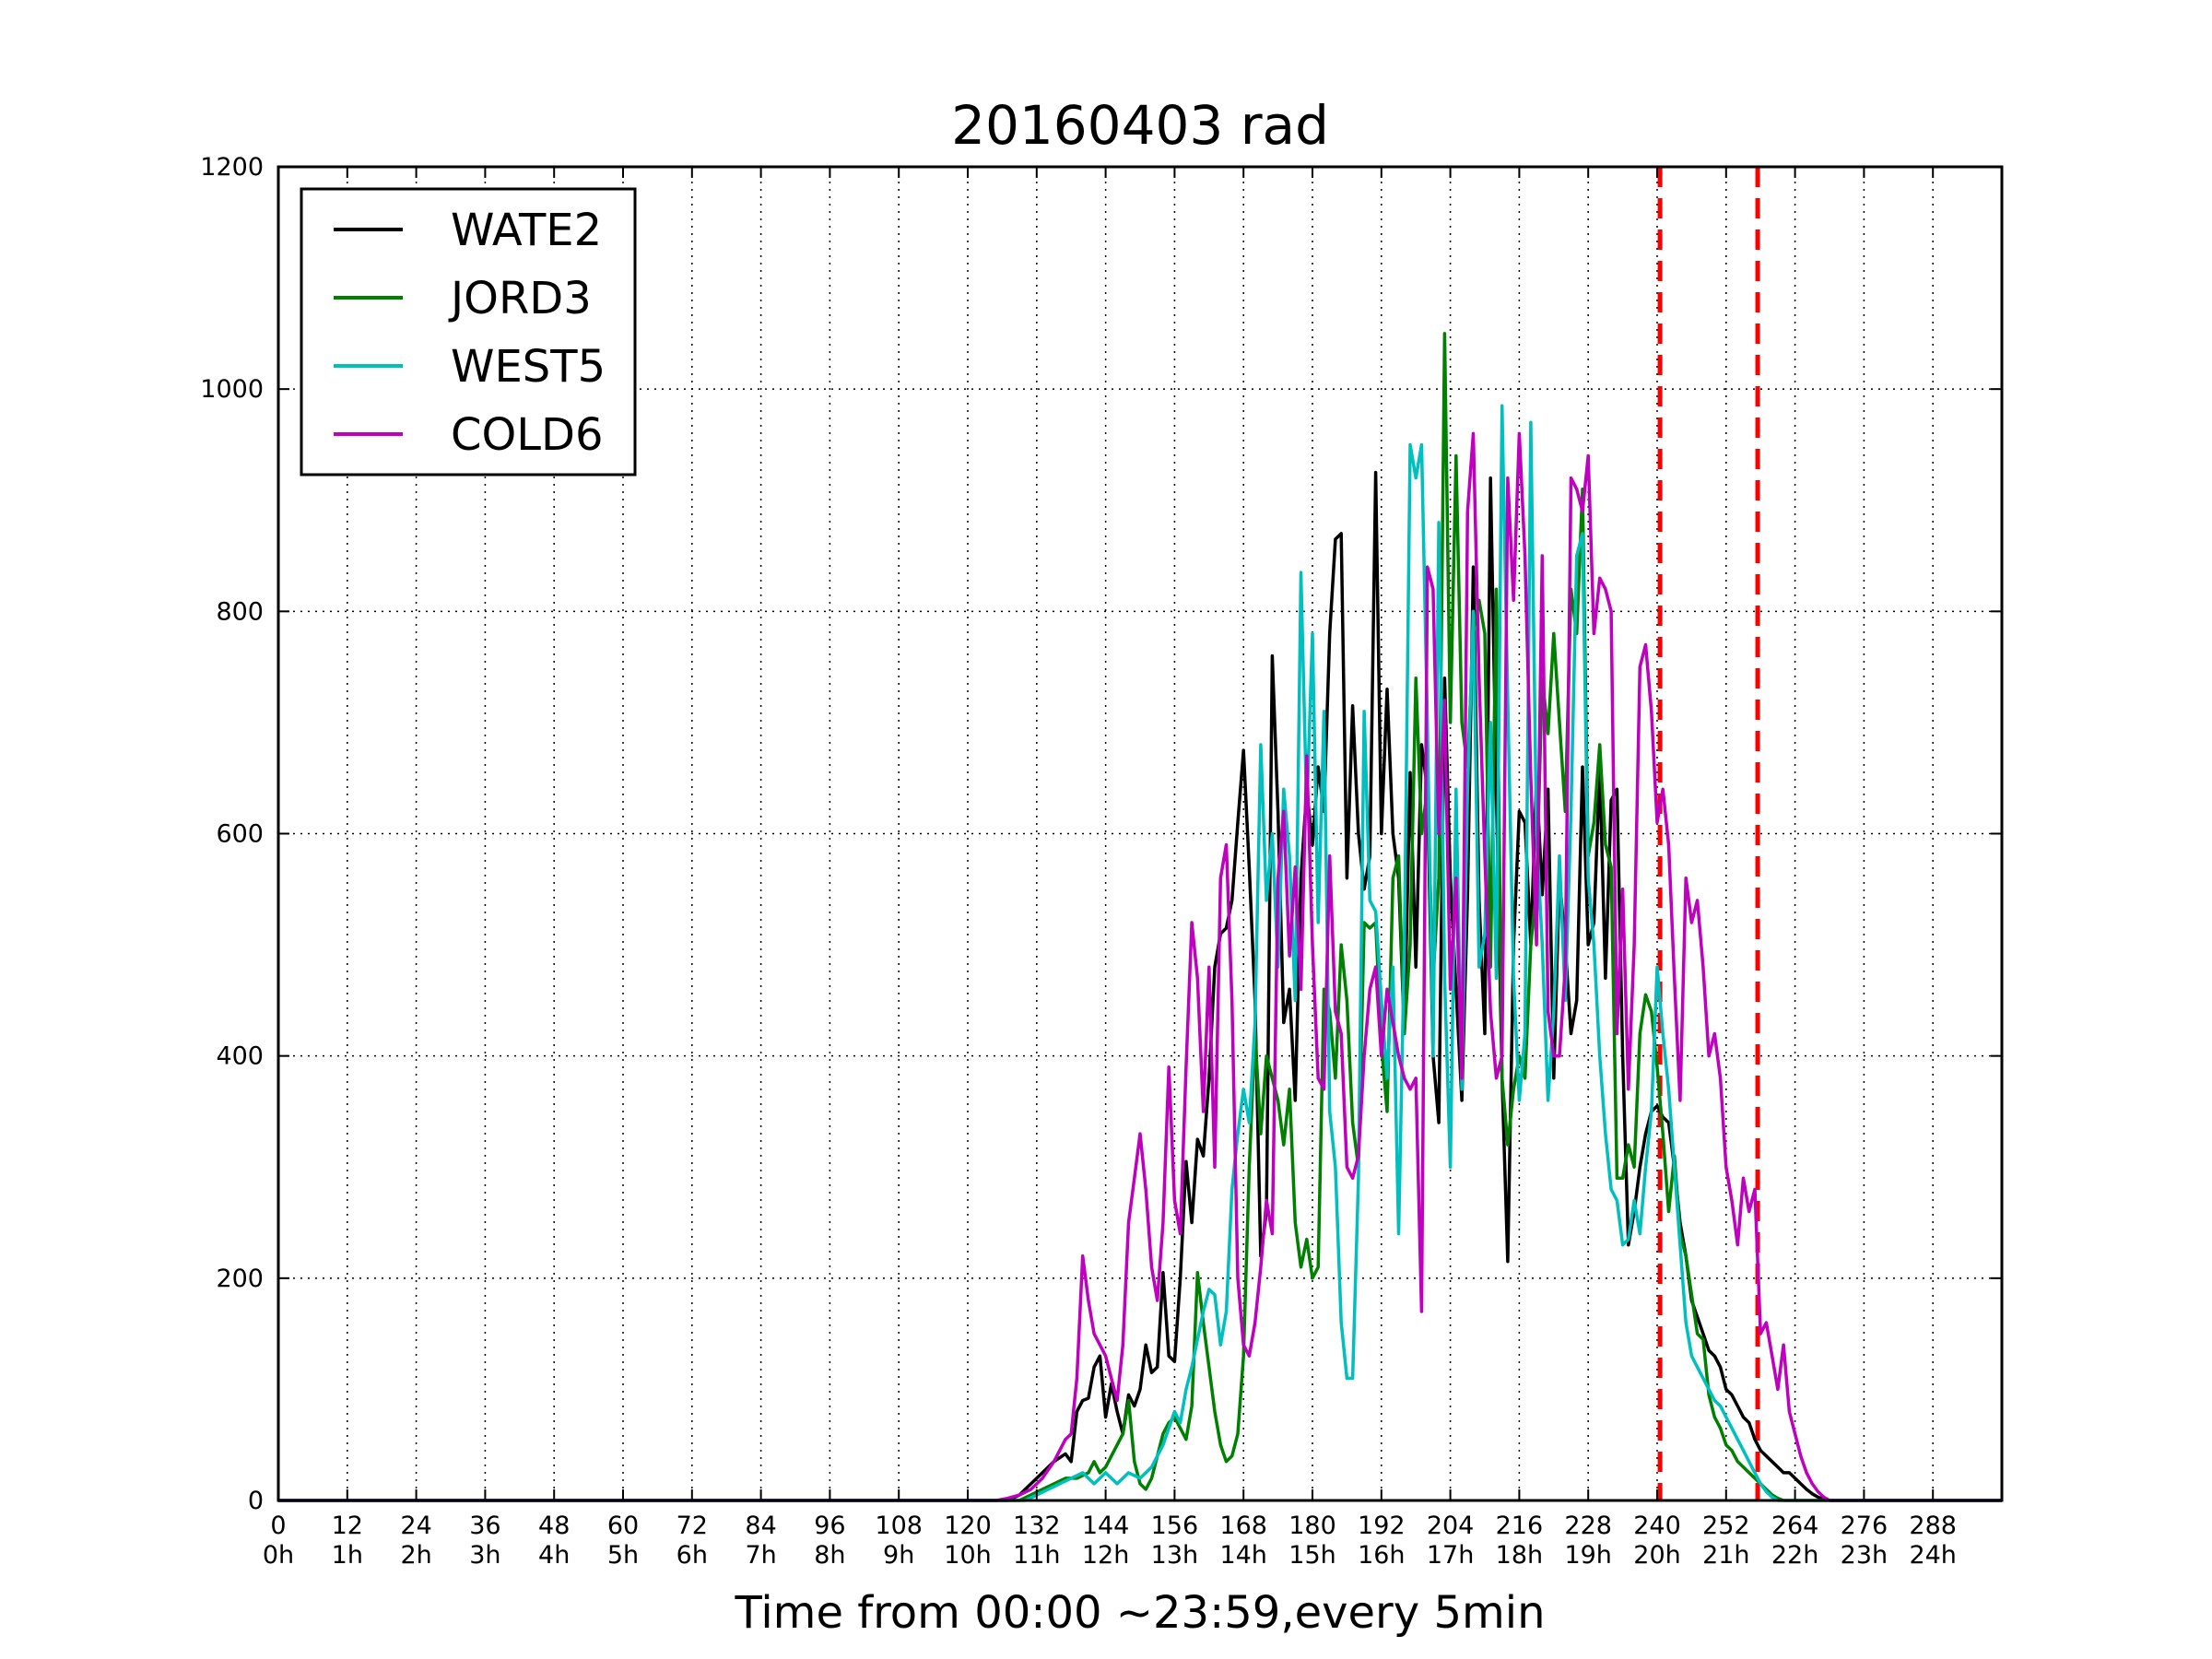  I want to click on x-tick-hour-label: 22h, so click(1794, 1555).